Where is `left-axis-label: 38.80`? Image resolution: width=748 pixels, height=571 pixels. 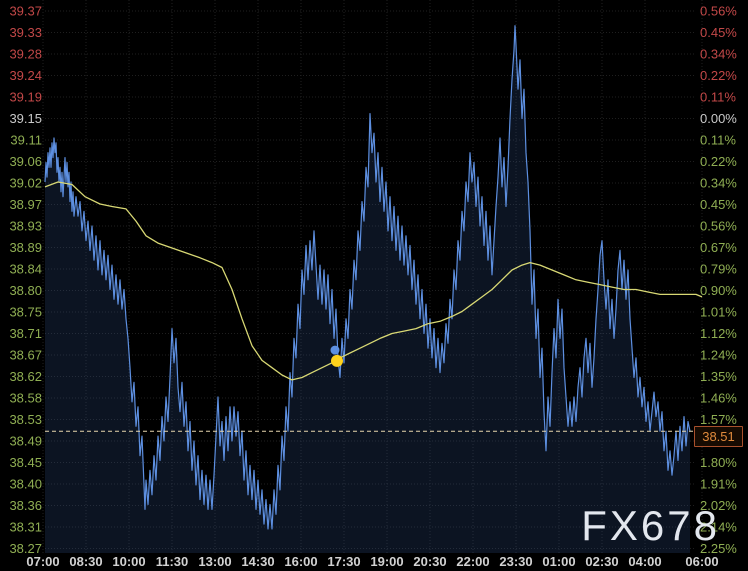 left-axis-label: 38.80 is located at coordinates (25, 290).